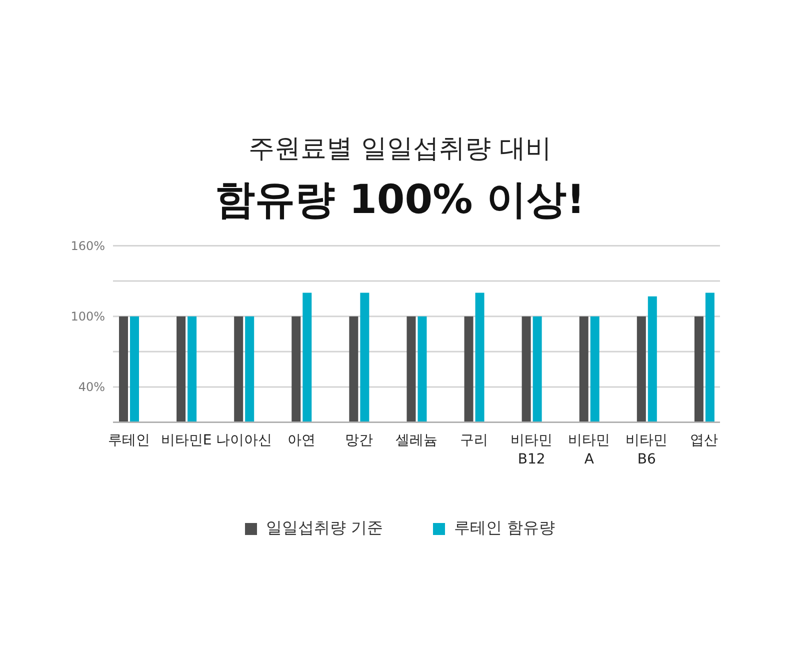  What do you see at coordinates (87, 245) in the screenshot?
I see `y-tick-label: 160%` at bounding box center [87, 245].